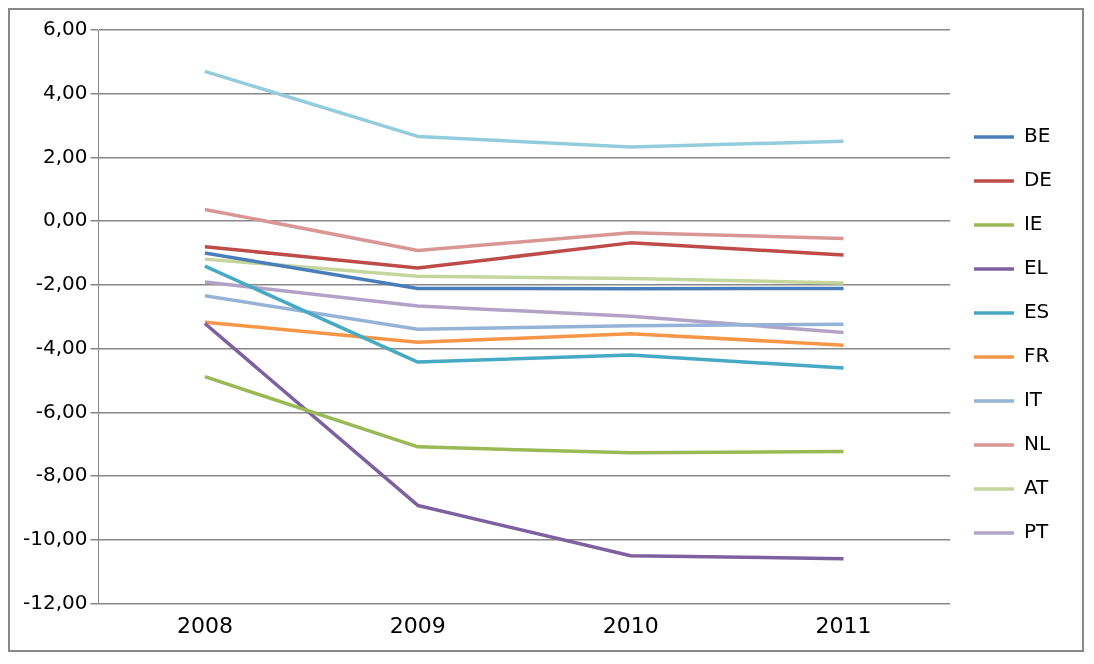 This screenshot has width=1094, height=664. What do you see at coordinates (65, 155) in the screenshot?
I see `y-tick-label: 2,00` at bounding box center [65, 155].